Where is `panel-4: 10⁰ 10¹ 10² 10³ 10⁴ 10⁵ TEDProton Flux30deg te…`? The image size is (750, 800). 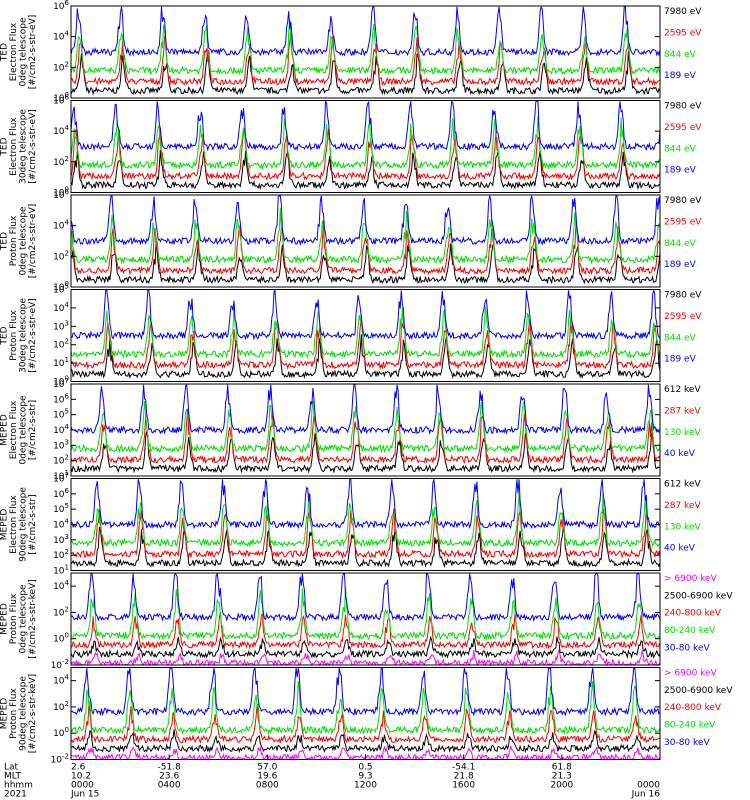 panel-4: 10⁰ 10¹ 10² 10³ 10⁴ 10⁵ TEDProton Flux30deg te… is located at coordinates (351, 335).